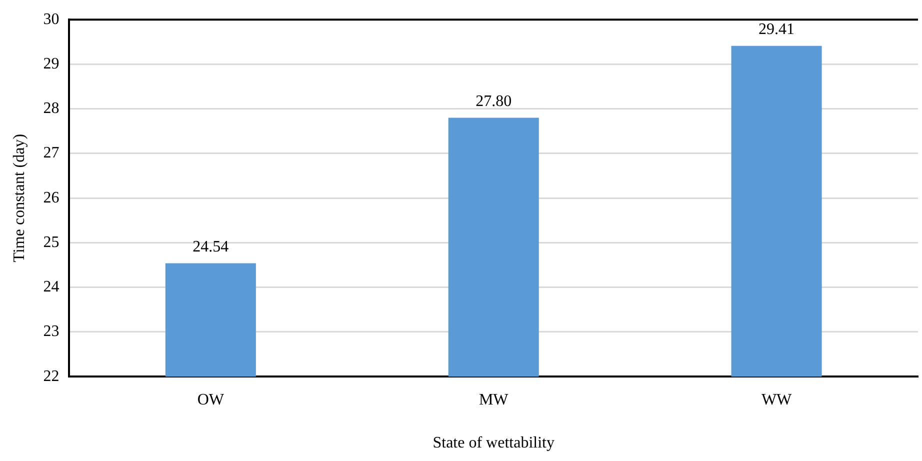  Describe the element at coordinates (494, 101) in the screenshot. I see `data-label: 27.80` at that location.